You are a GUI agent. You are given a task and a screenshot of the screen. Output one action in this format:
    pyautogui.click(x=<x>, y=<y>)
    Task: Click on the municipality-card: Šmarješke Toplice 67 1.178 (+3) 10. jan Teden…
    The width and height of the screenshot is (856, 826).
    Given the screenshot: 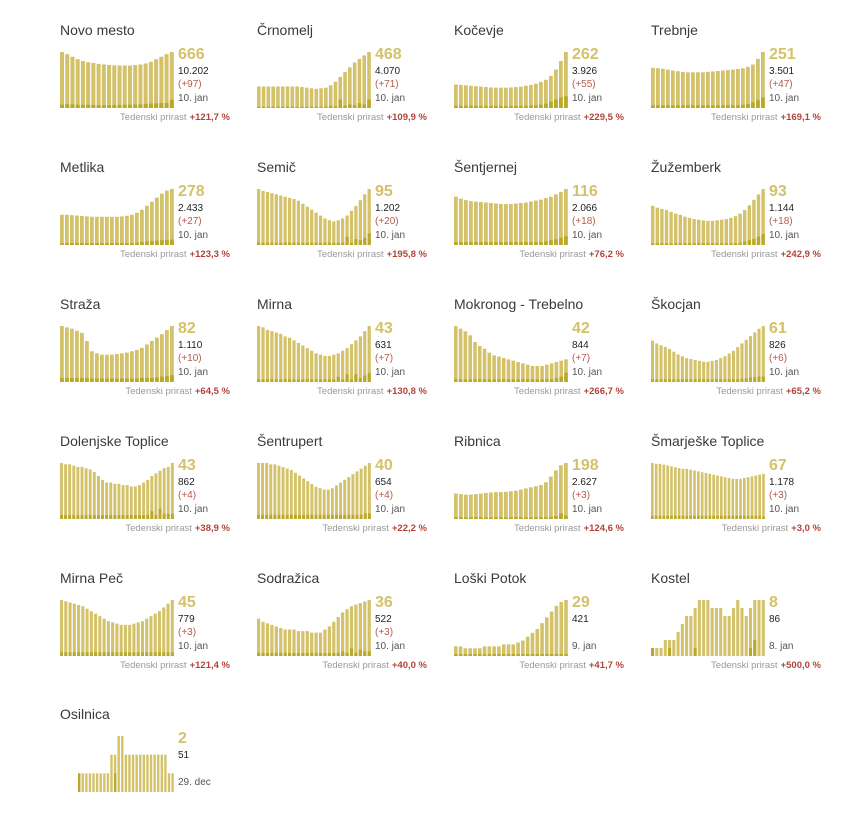 What is the action you would take?
    pyautogui.click(x=736, y=493)
    